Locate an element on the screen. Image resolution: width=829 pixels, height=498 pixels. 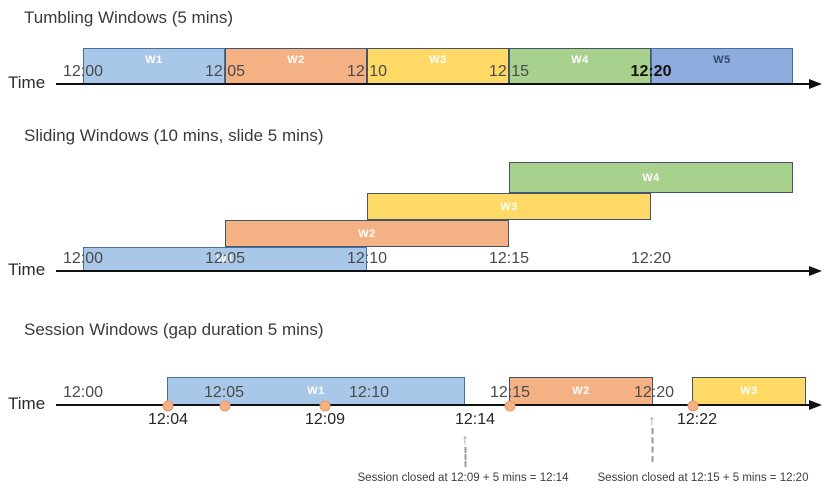
event-time-label: 12:14 is located at coordinates (475, 419).